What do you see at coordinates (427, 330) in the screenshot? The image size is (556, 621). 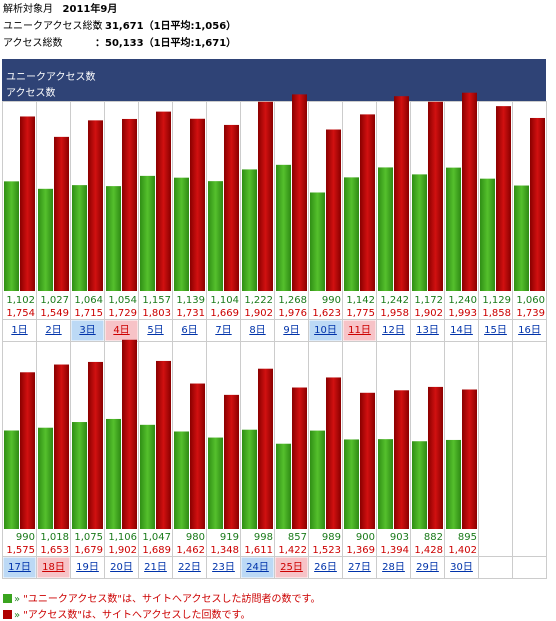 I see `day-link: 13日` at bounding box center [427, 330].